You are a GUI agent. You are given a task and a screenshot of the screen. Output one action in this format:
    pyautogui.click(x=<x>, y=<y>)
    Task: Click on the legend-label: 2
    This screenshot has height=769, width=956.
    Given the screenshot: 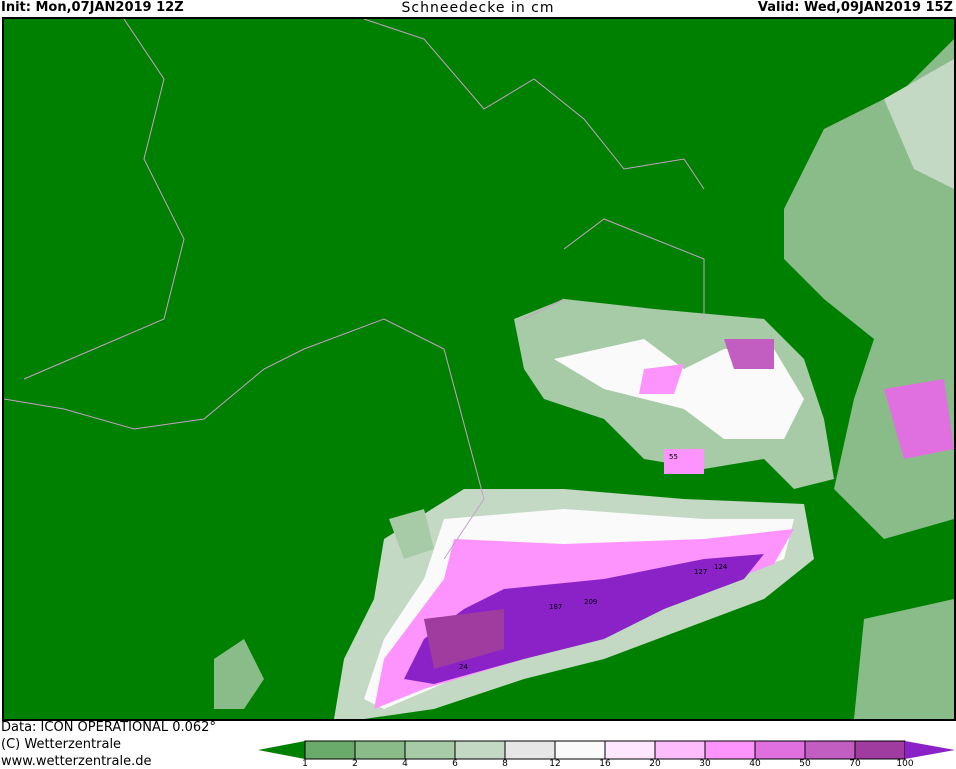 What is the action you would take?
    pyautogui.click(x=355, y=764)
    